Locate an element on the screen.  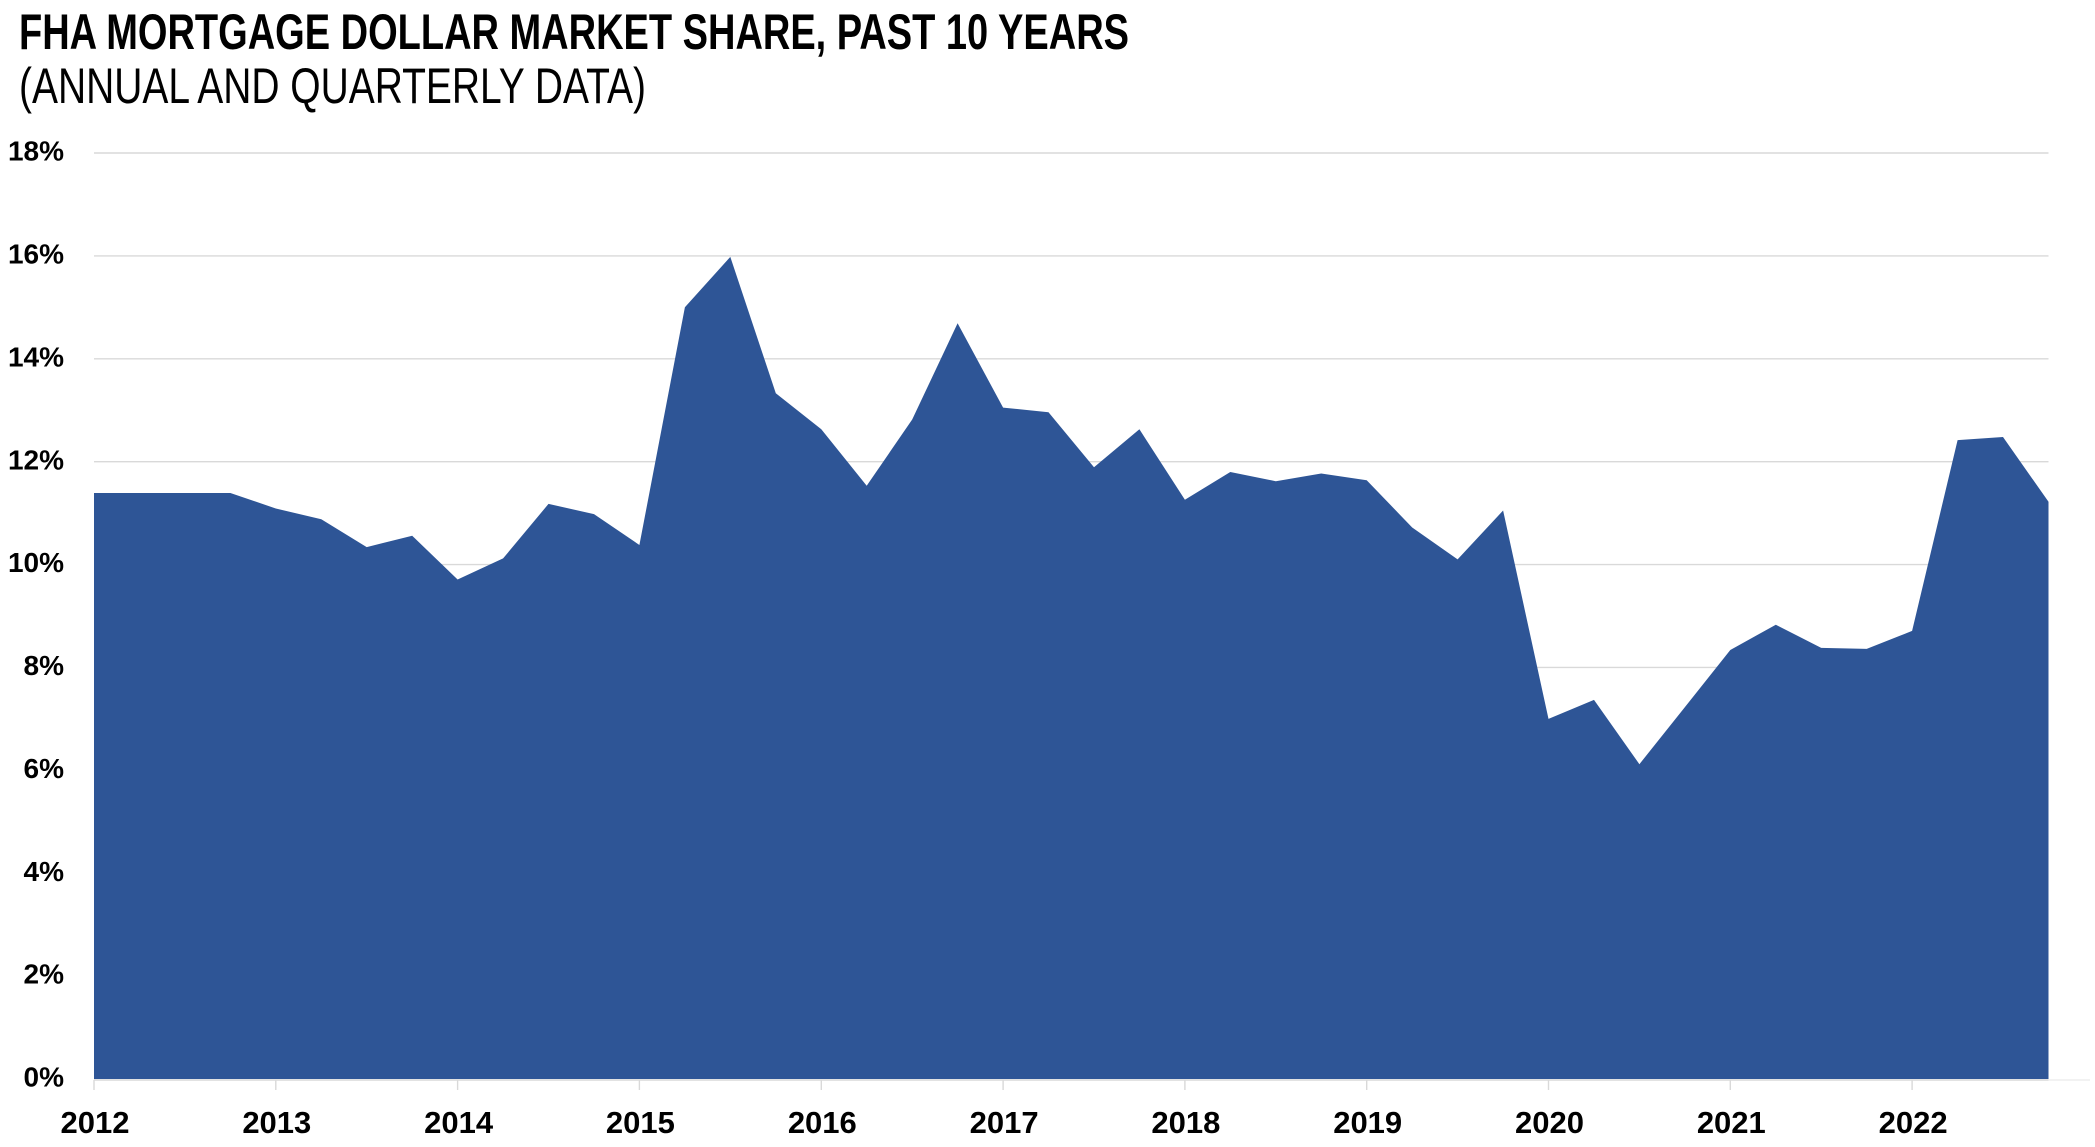
svg-text: 2012 is located at coordinates (95, 1122).